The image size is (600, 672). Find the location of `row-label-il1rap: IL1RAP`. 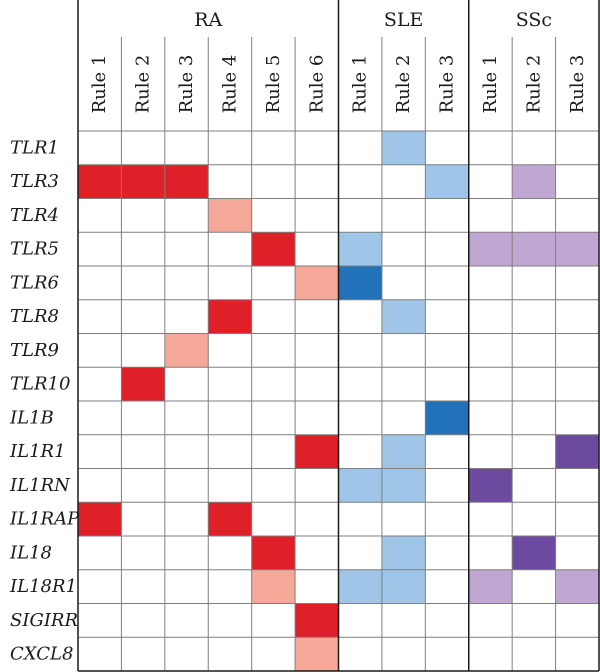

row-label-il1rap: IL1RAP is located at coordinates (44, 519).